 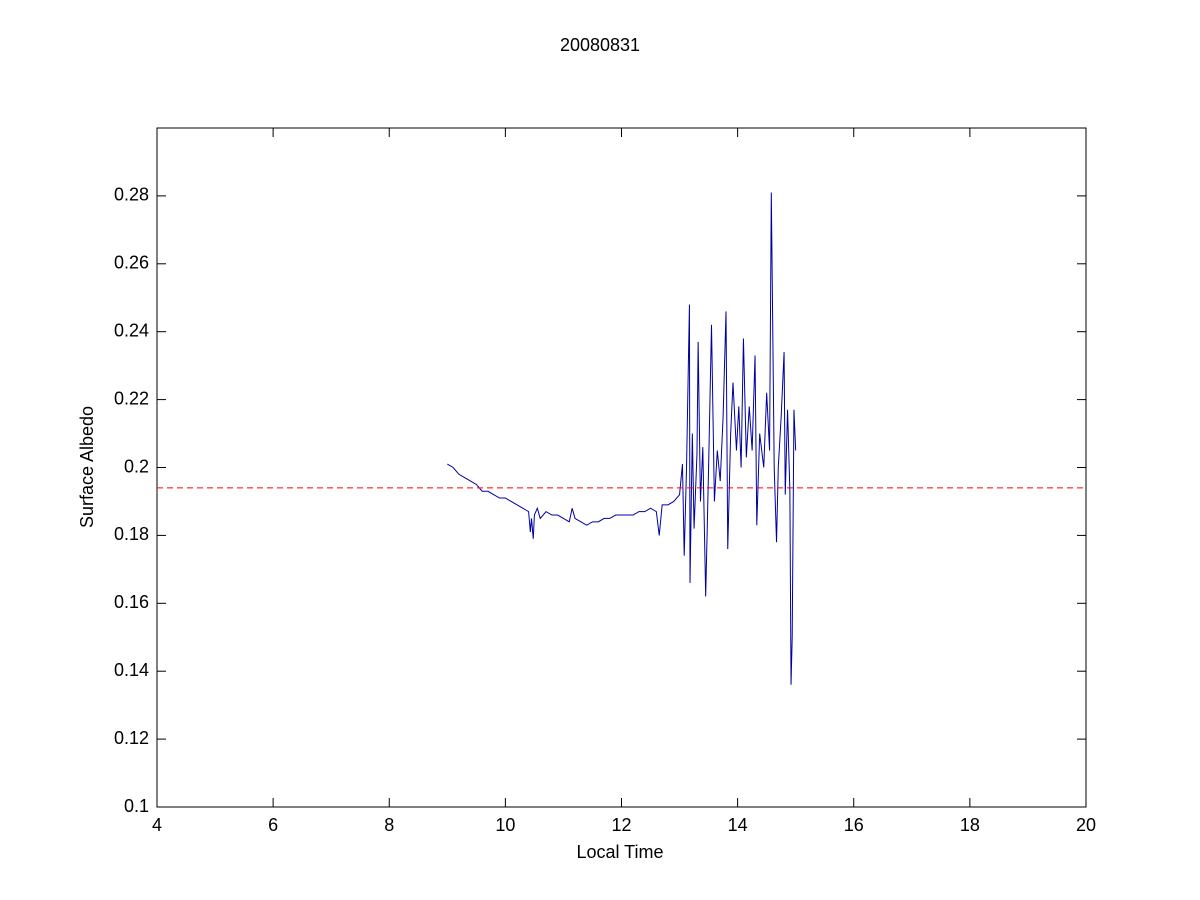 What do you see at coordinates (131, 263) in the screenshot?
I see `y-tick-label: 0.26` at bounding box center [131, 263].